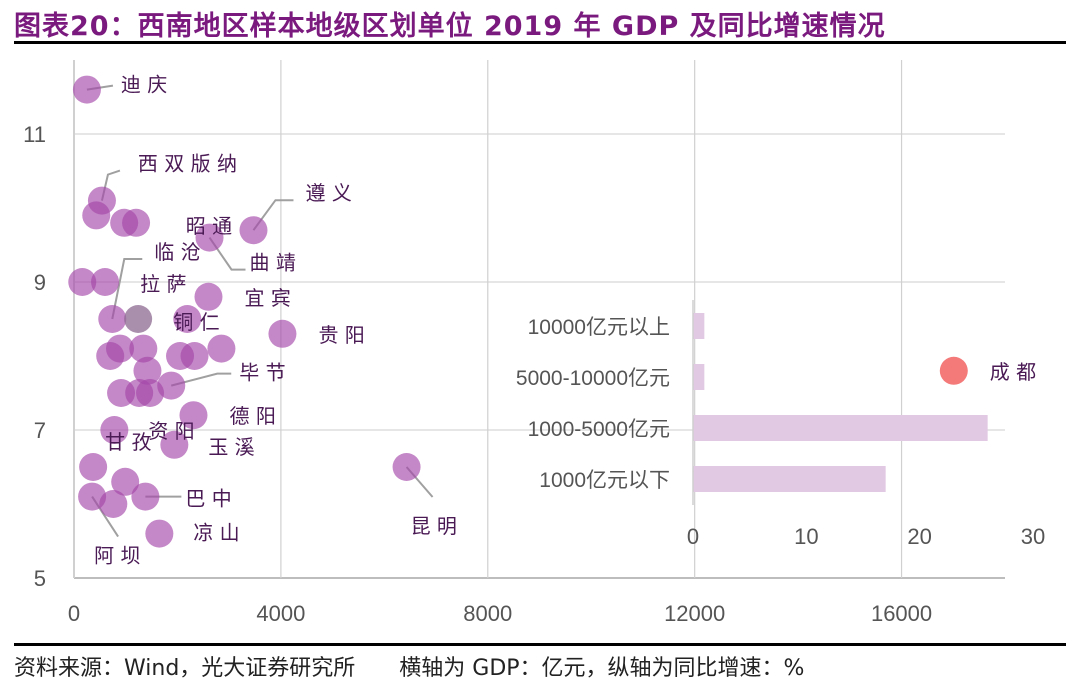 This screenshot has height=700, width=1080. What do you see at coordinates (253, 230) in the screenshot?
I see `scatter-point-遵义` at bounding box center [253, 230].